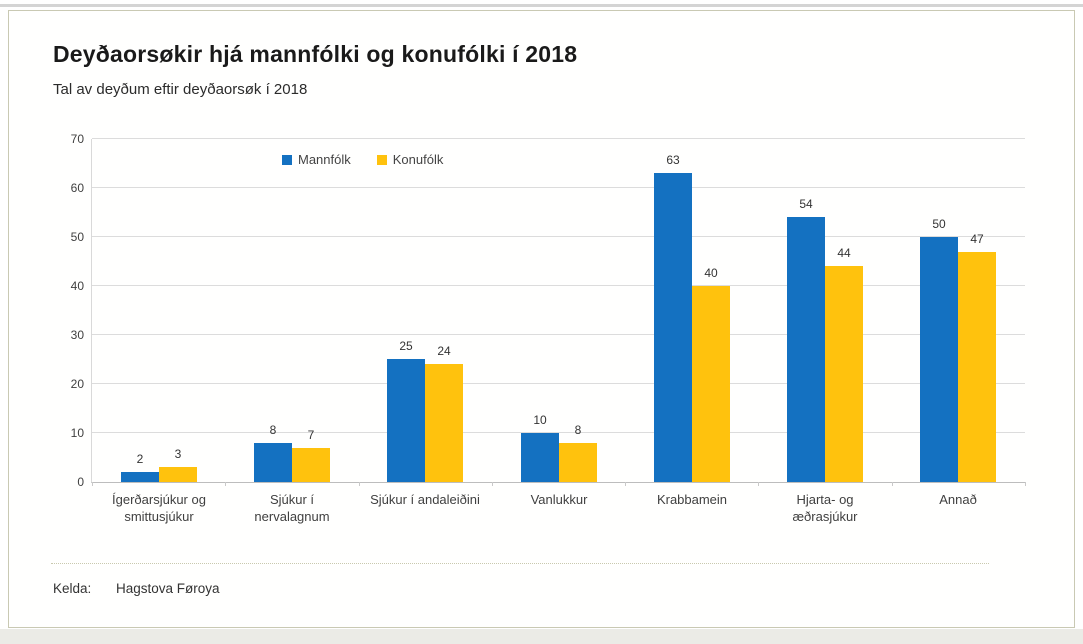  What do you see at coordinates (806, 204) in the screenshot?
I see `bar-value-label: 54` at bounding box center [806, 204].